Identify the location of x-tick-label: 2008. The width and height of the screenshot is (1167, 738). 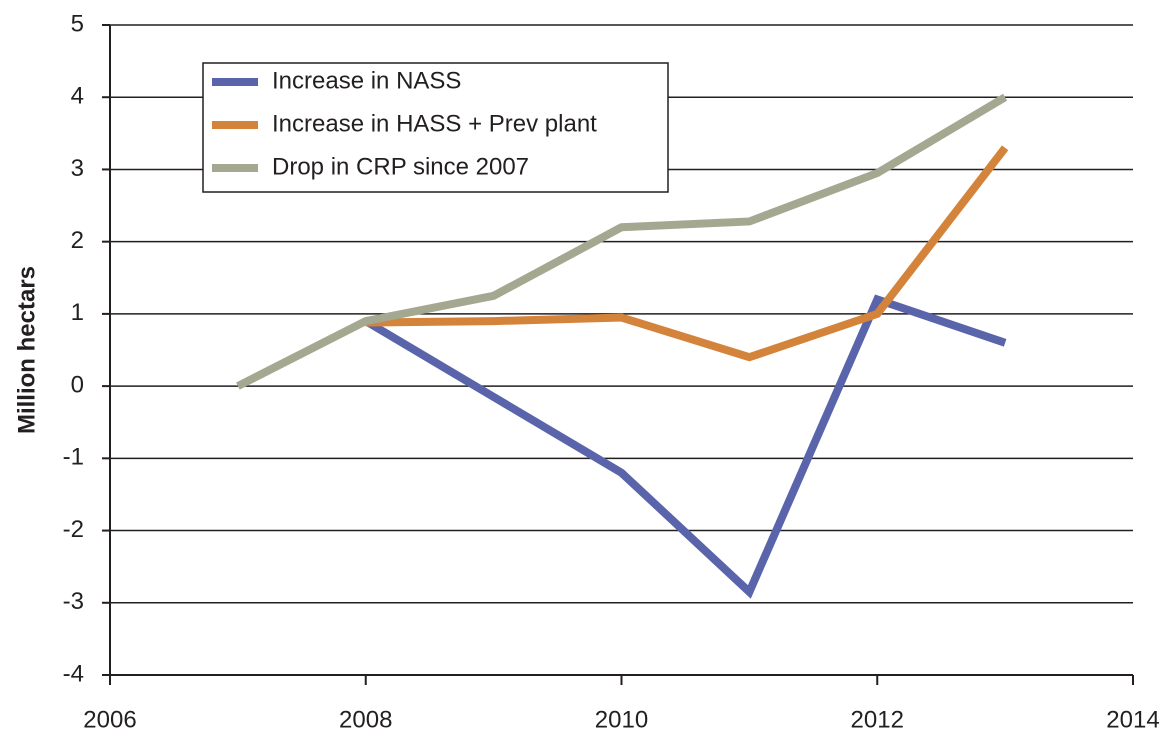
(365, 719).